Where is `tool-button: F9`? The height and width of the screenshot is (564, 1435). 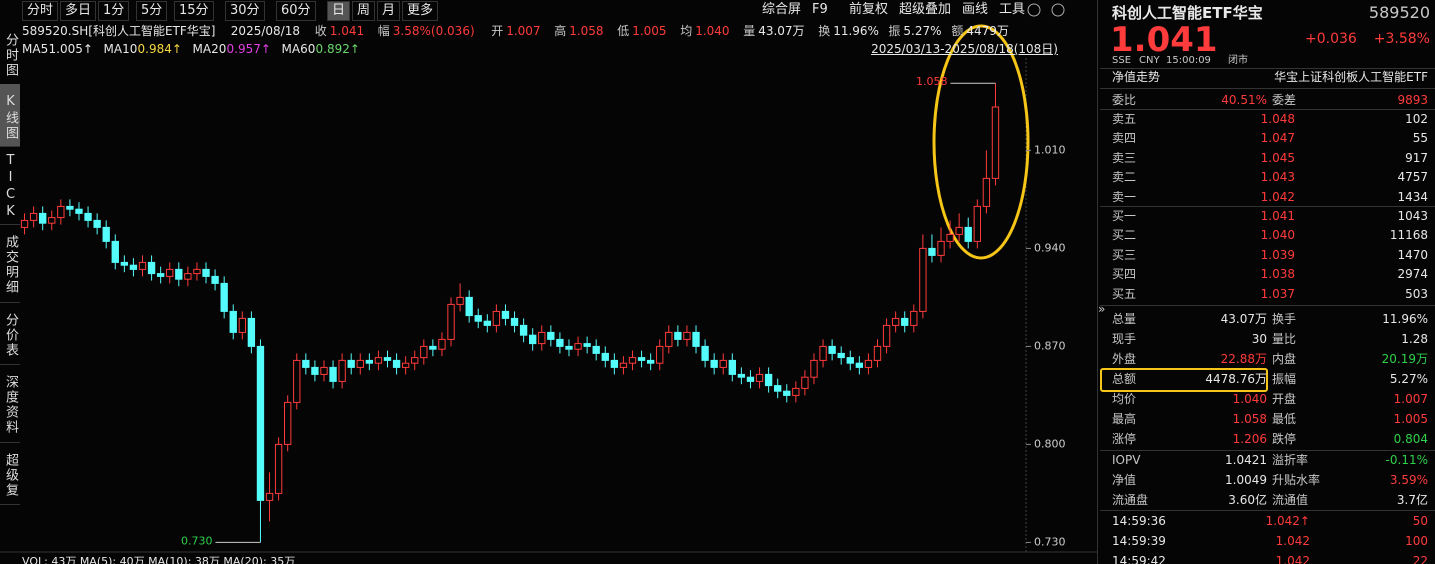
tool-button: F9 is located at coordinates (820, 9).